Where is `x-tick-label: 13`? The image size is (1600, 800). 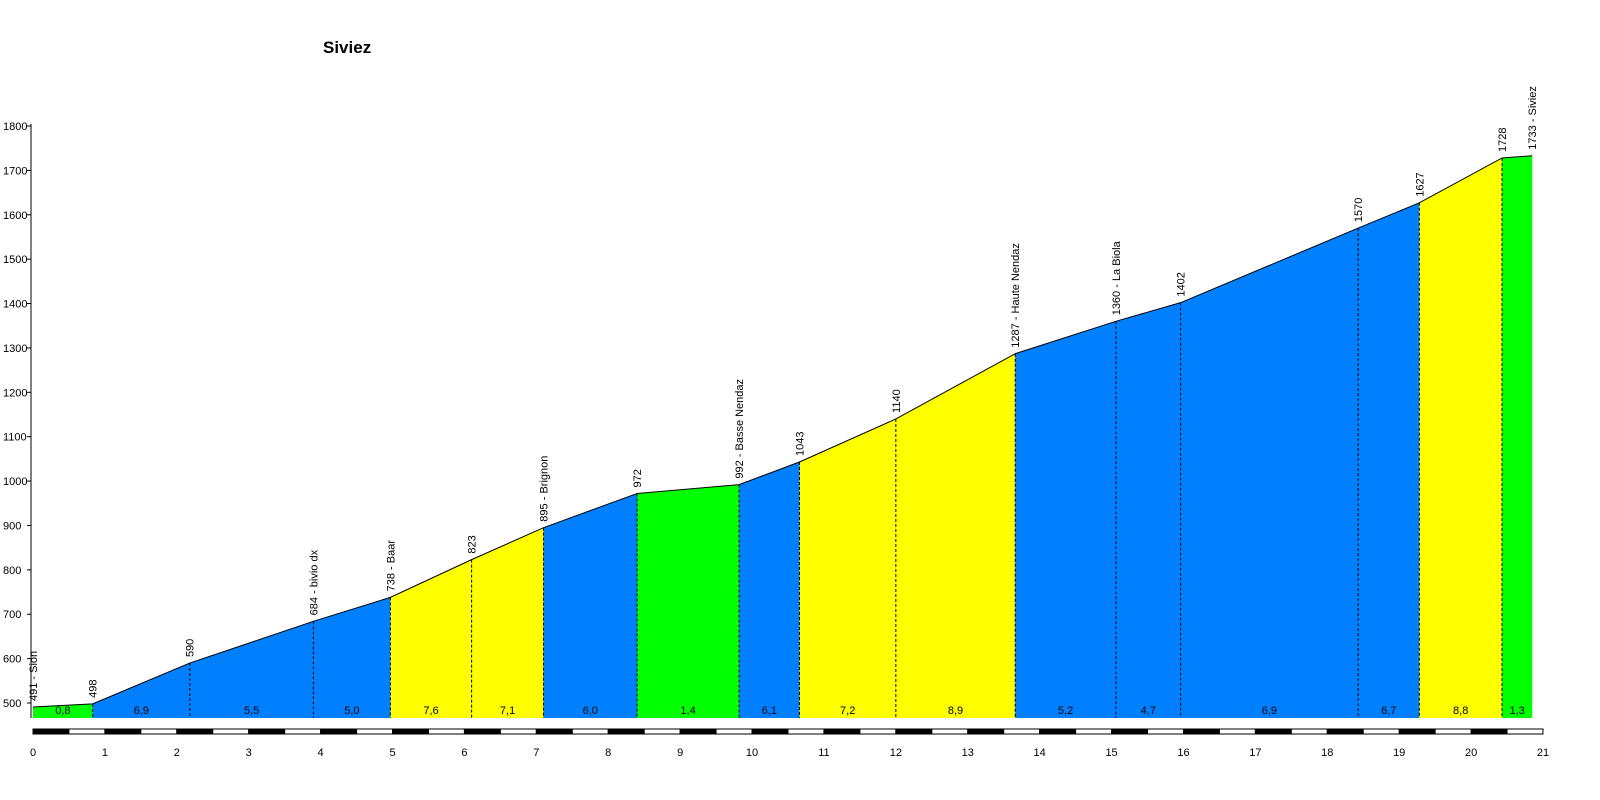
x-tick-label: 13 is located at coordinates (968, 753).